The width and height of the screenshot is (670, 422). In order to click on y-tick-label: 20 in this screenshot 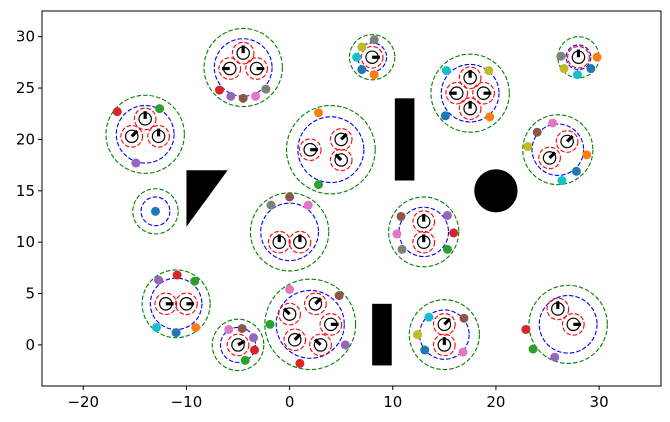, I will do `click(25, 139)`.